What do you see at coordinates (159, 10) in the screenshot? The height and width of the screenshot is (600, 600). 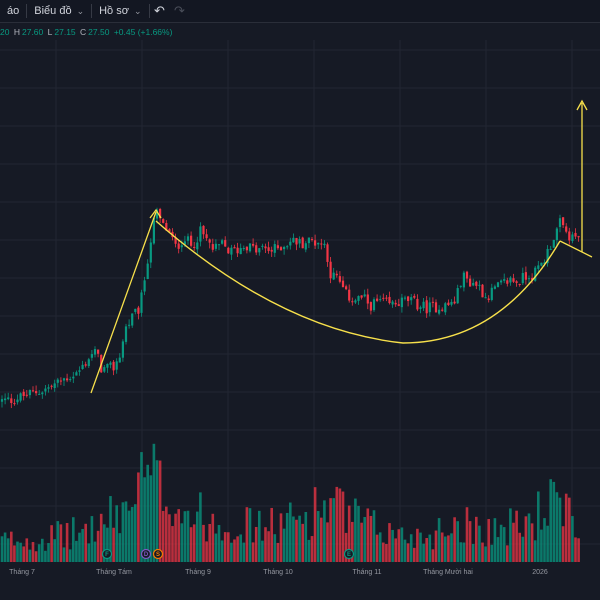 I see `undo-icon: ↶` at bounding box center [159, 10].